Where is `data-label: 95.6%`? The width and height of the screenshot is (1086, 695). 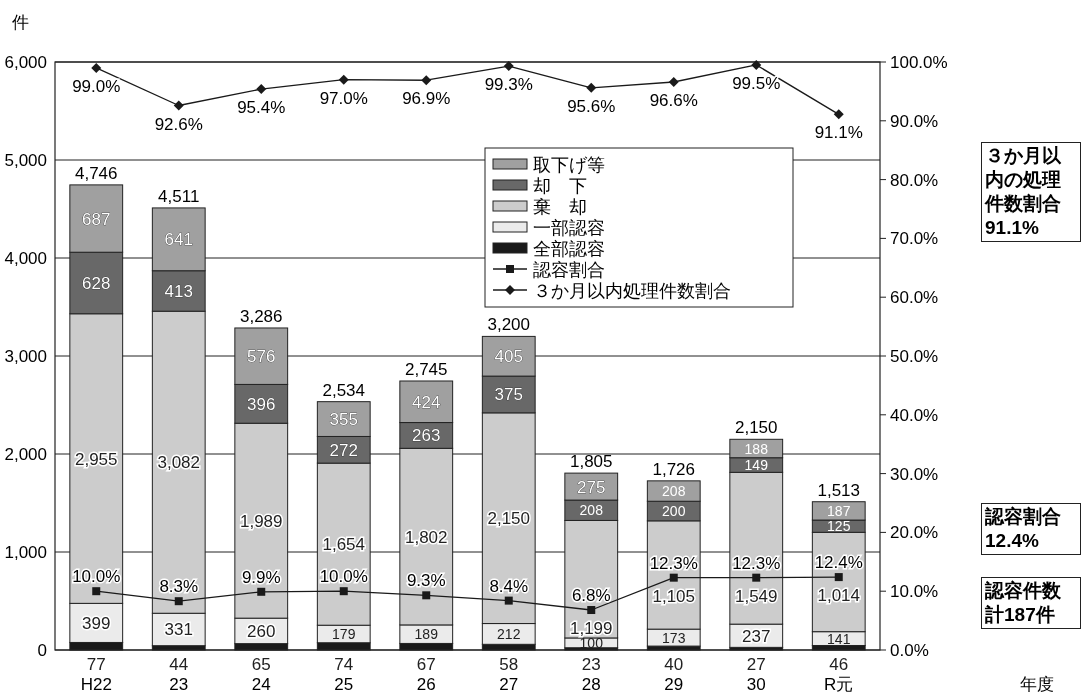 data-label: 95.6% is located at coordinates (591, 106).